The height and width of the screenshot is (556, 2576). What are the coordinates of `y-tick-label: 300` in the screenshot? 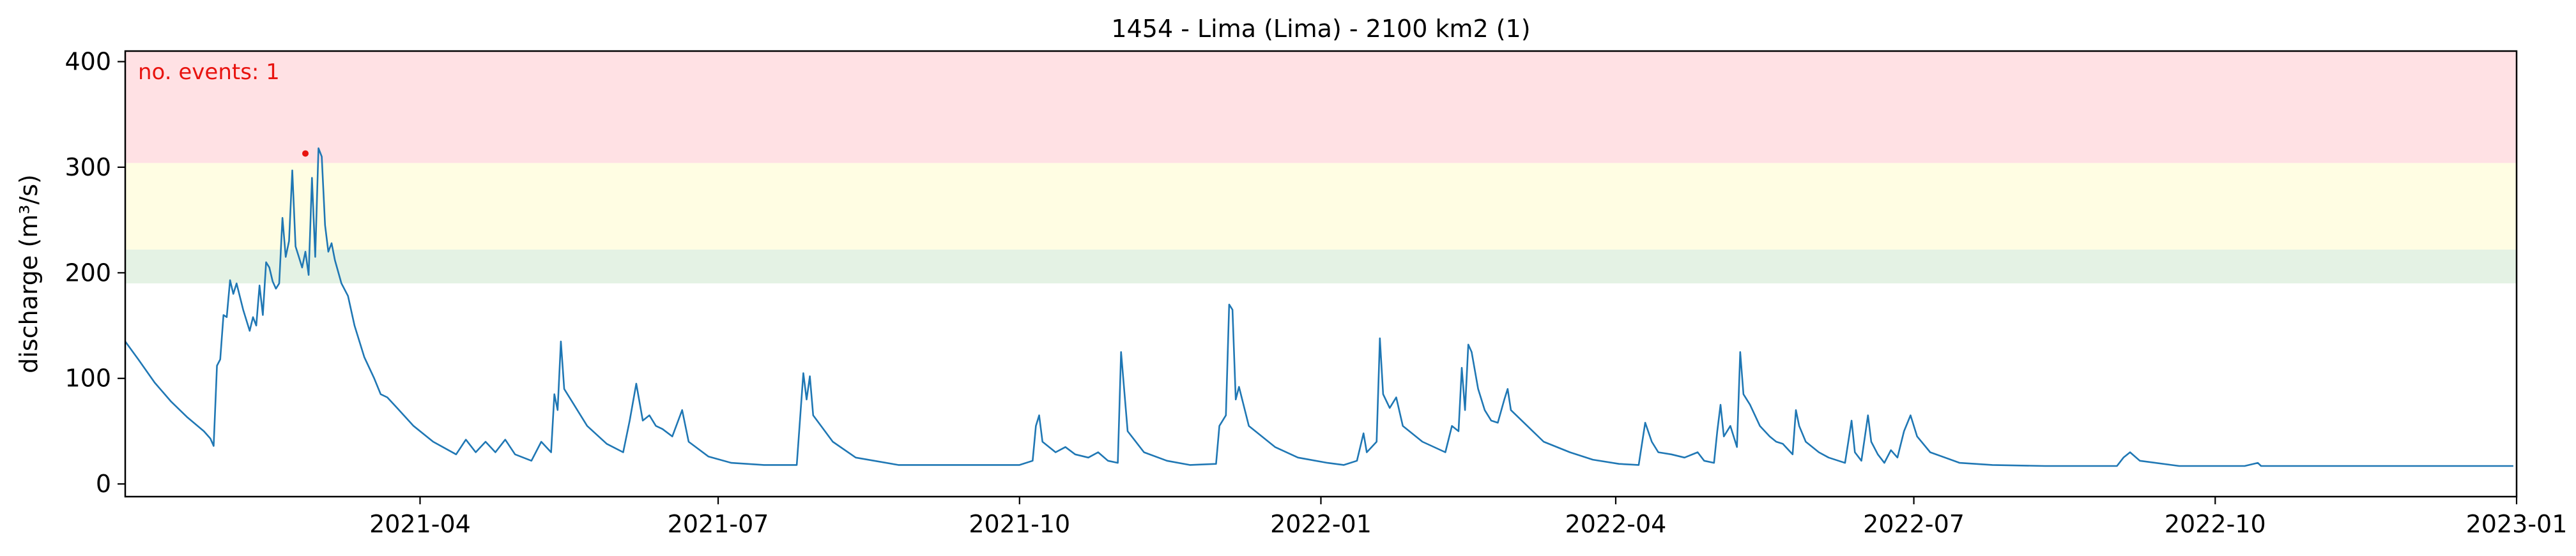 It's located at (88, 167).